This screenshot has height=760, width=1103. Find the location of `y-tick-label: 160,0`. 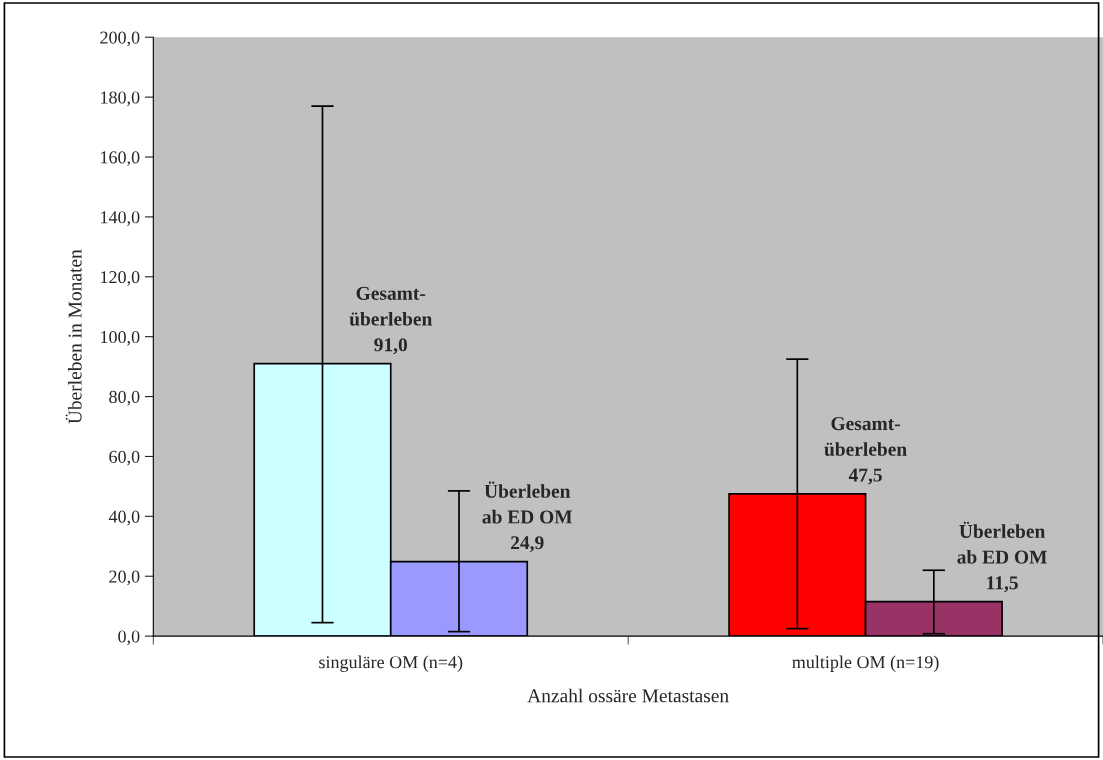

y-tick-label: 160,0 is located at coordinates (120, 159).